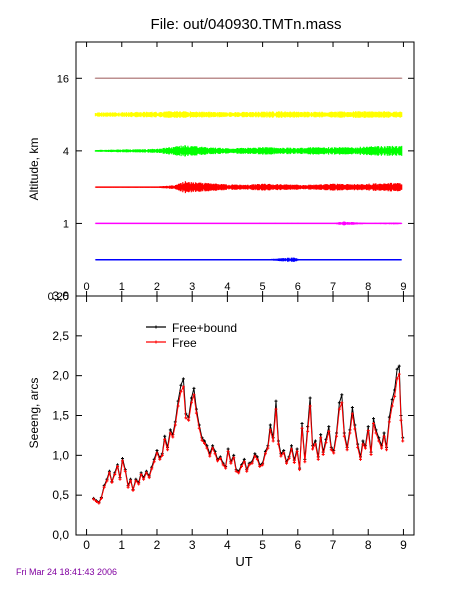 Image resolution: width=472 pixels, height=590 pixels. Describe the element at coordinates (192, 545) in the screenshot. I see `seeing-x-tick-label: 3` at that location.